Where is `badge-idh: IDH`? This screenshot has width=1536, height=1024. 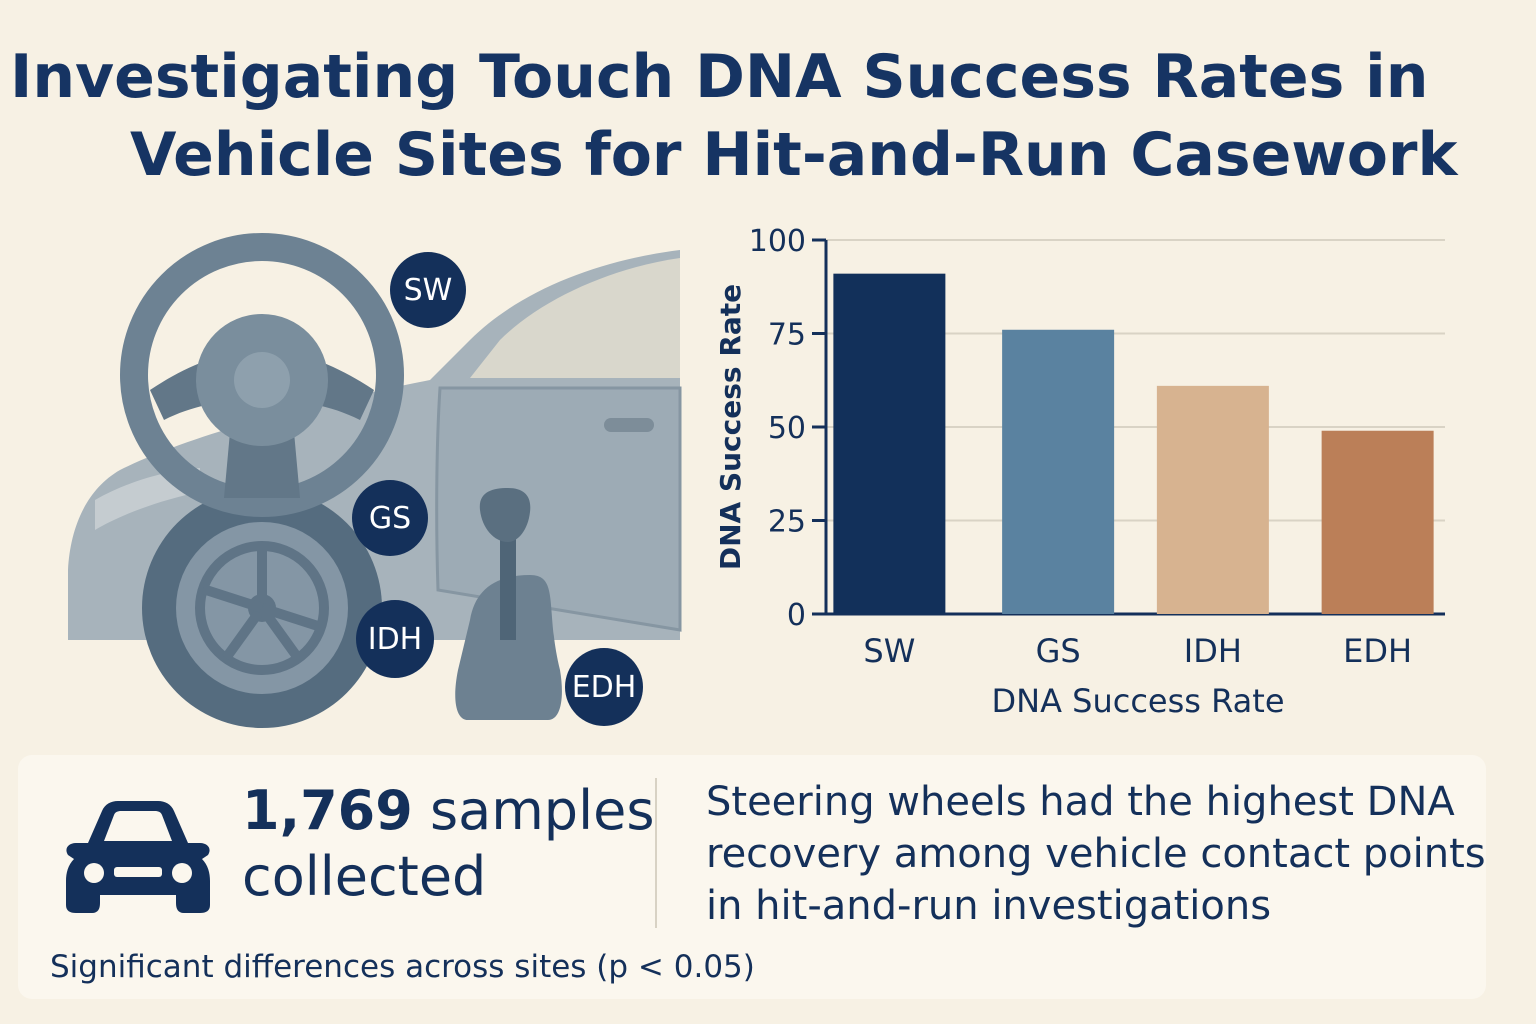 badge-idh: IDH is located at coordinates (395, 639).